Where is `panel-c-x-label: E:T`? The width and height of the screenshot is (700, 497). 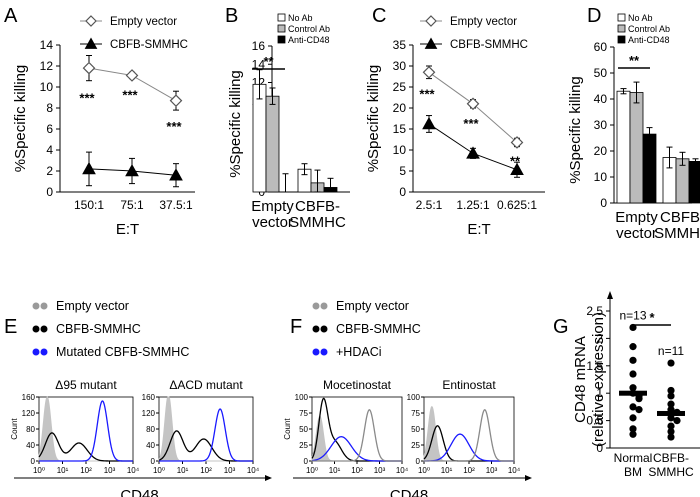
panel-c-x-label: E:T is located at coordinates (478, 229).